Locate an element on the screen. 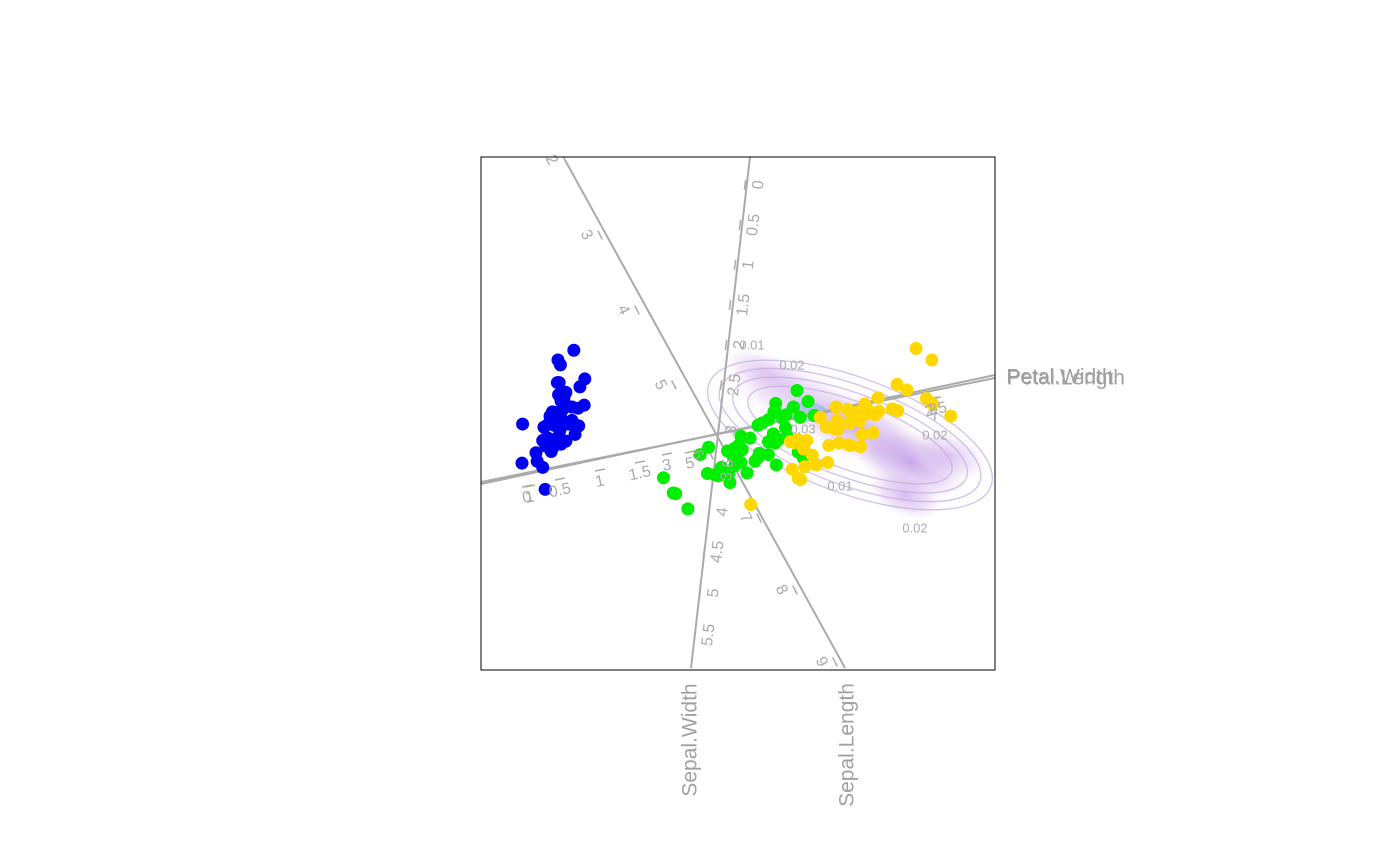  axis-line-sepal-width is located at coordinates (720, 413).